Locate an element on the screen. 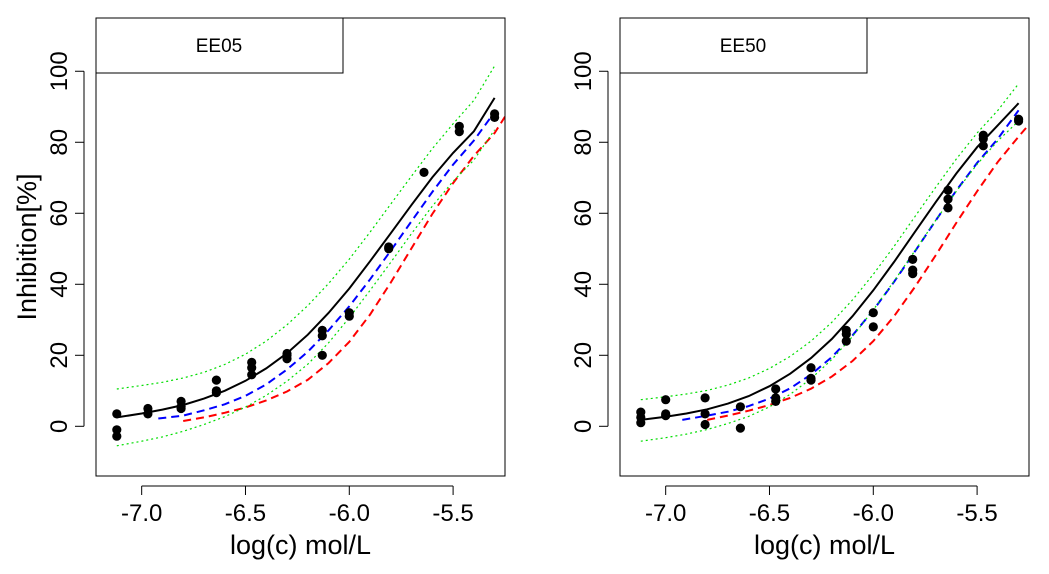  panel-label: EE50 is located at coordinates (743, 46).